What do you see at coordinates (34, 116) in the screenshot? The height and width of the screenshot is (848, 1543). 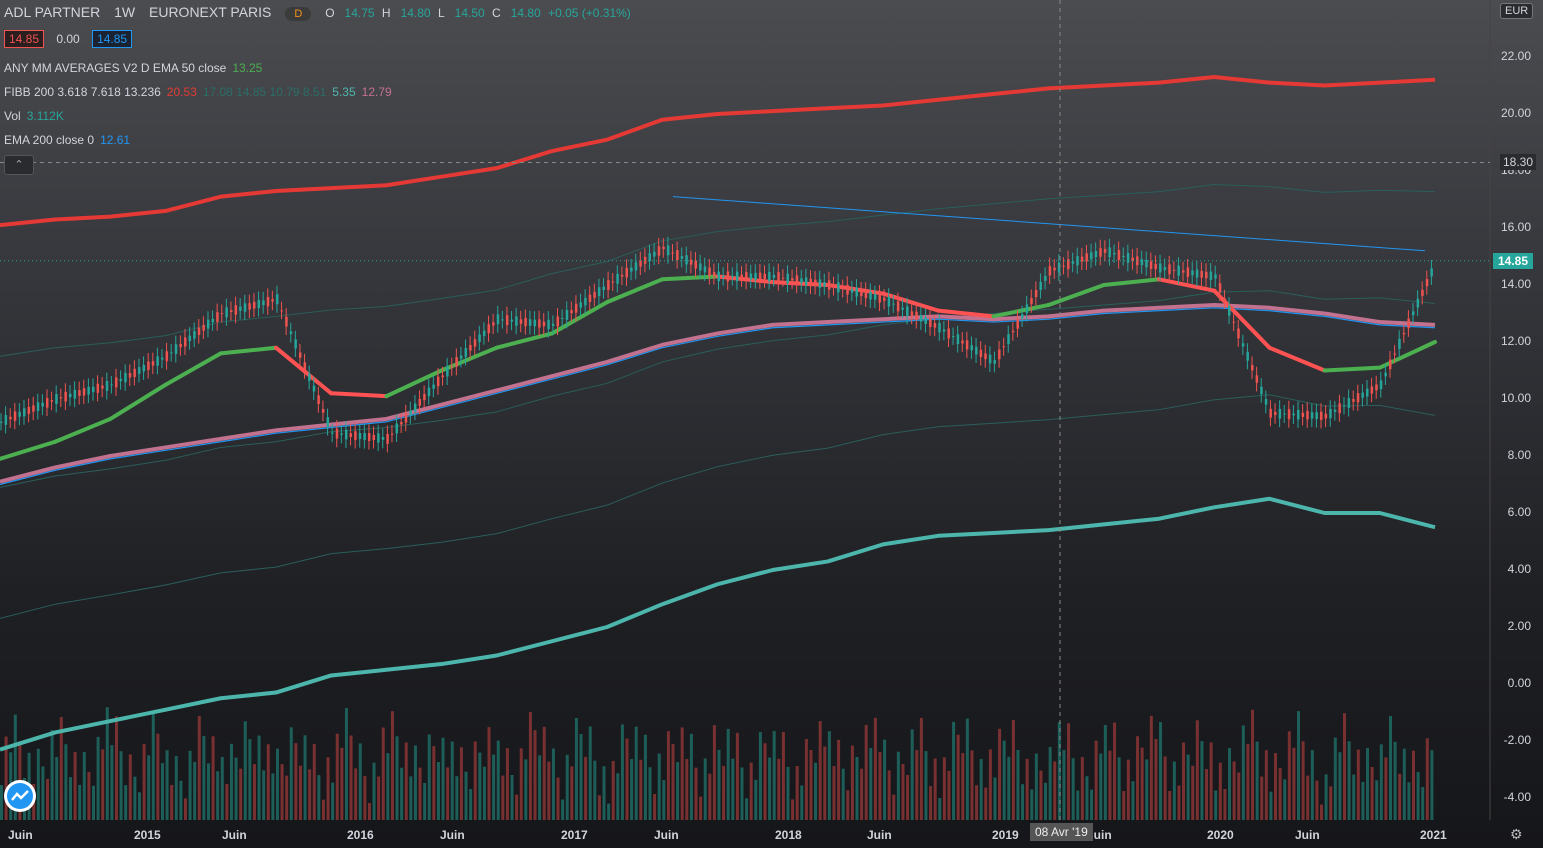 I see `indicator-volume: Vol 3.112K` at bounding box center [34, 116].